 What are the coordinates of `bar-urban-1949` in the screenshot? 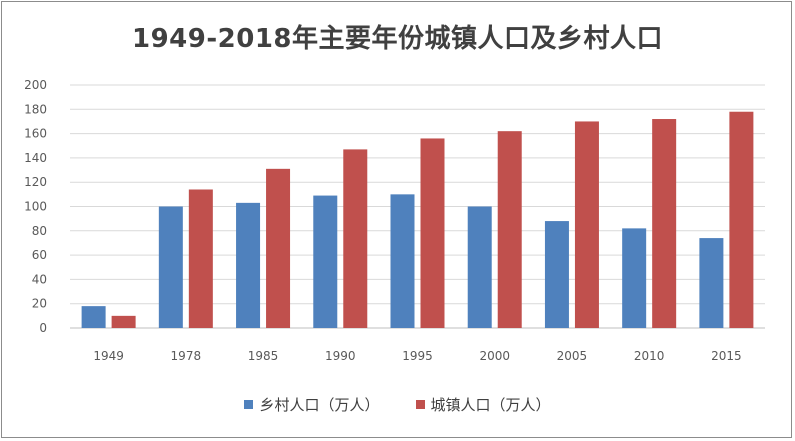 It's located at (123, 321).